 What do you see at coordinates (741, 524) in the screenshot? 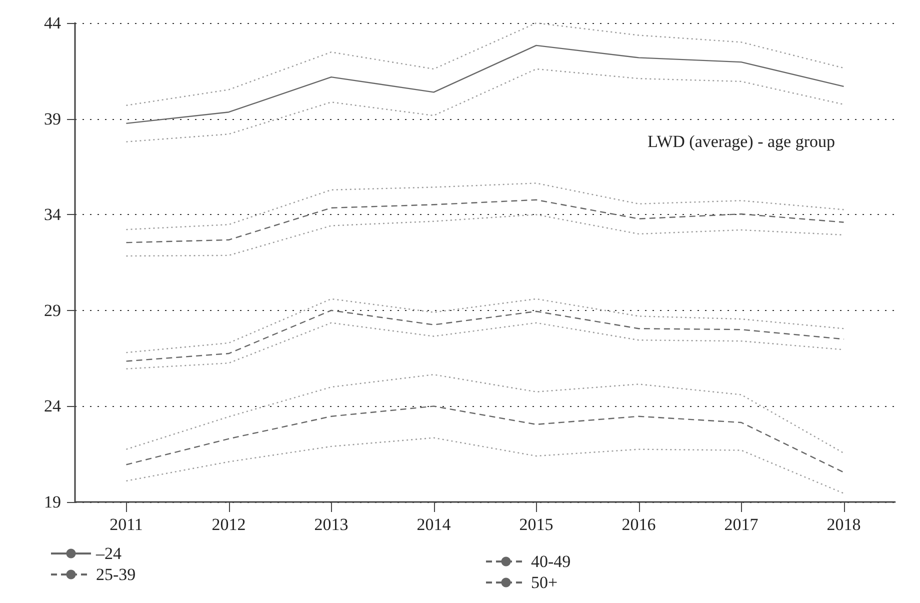
I see `x-tick-label: 2017` at bounding box center [741, 524].